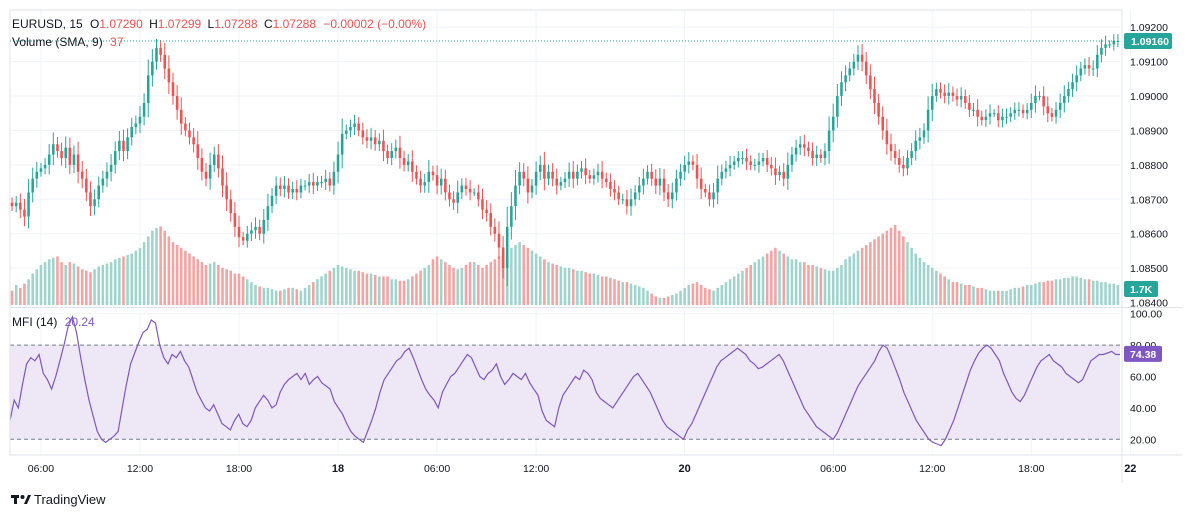  I want to click on legend-open: 1.07290, so click(121, 24).